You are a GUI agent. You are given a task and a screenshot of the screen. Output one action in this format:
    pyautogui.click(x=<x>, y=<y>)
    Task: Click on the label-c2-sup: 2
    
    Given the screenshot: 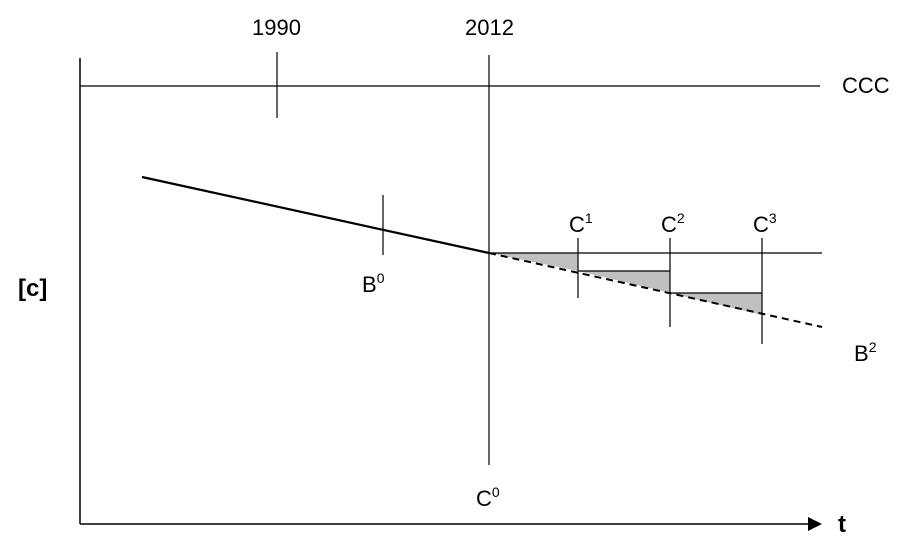 What is the action you would take?
    pyautogui.click(x=681, y=218)
    